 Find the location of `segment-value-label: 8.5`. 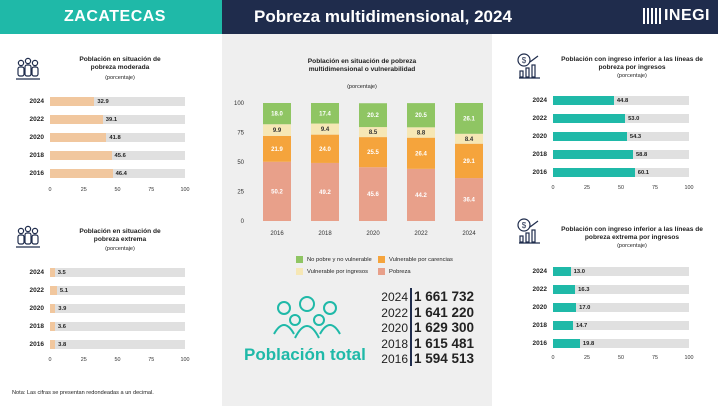

segment-value-label: 8.5 is located at coordinates (373, 133).